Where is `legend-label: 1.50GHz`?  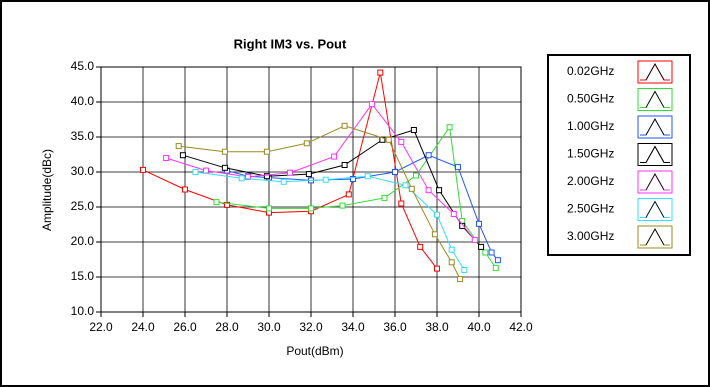 legend-label: 1.50GHz is located at coordinates (590, 154).